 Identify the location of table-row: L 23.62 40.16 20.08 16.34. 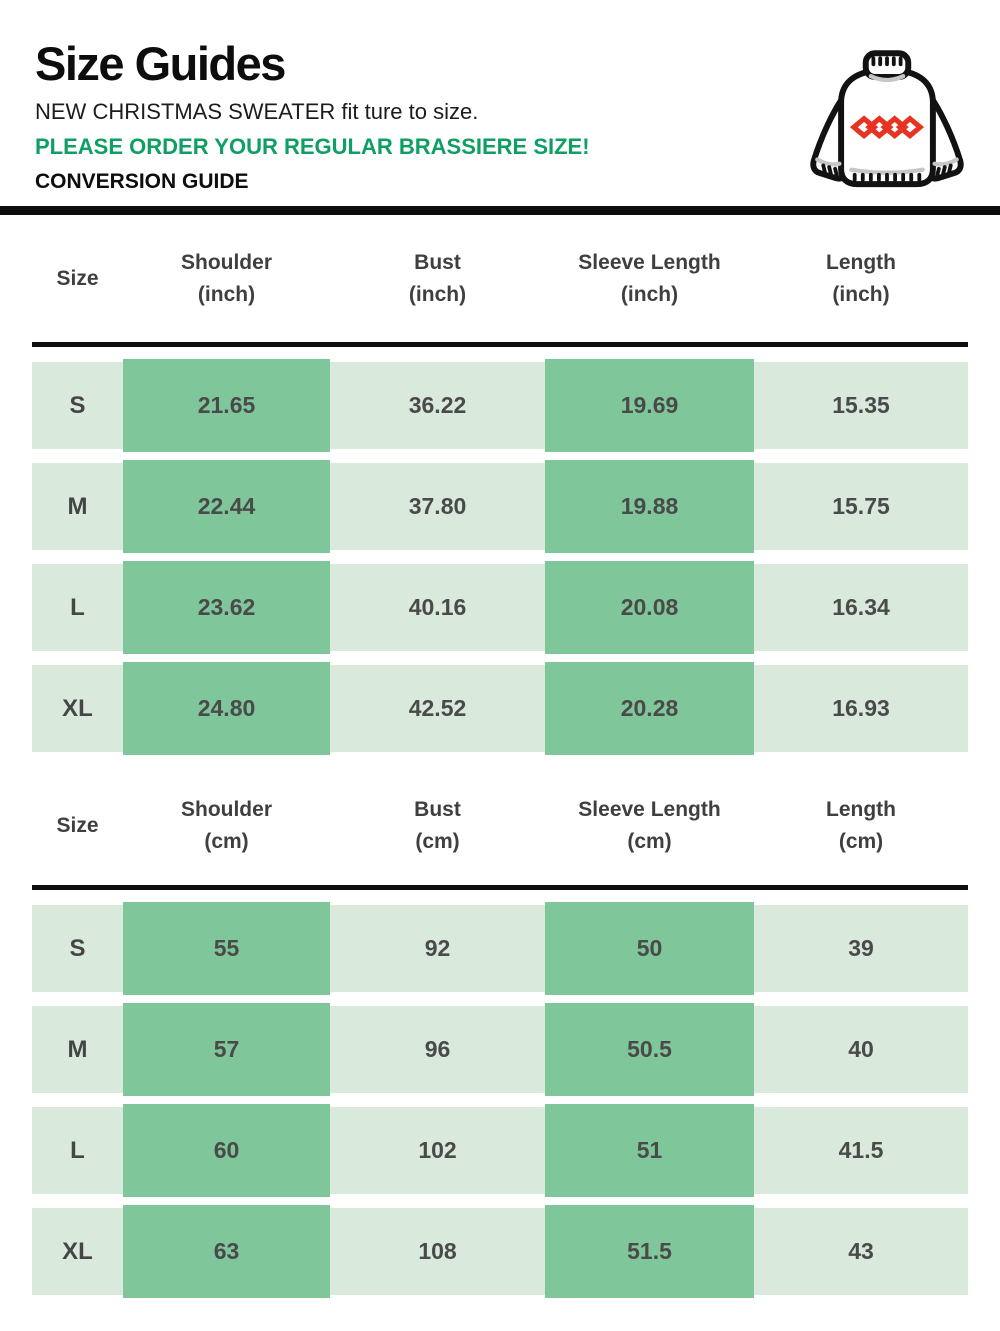
(500, 607).